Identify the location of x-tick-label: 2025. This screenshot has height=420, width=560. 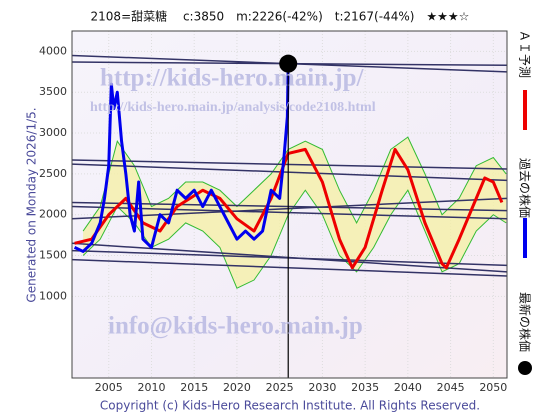
(280, 387).